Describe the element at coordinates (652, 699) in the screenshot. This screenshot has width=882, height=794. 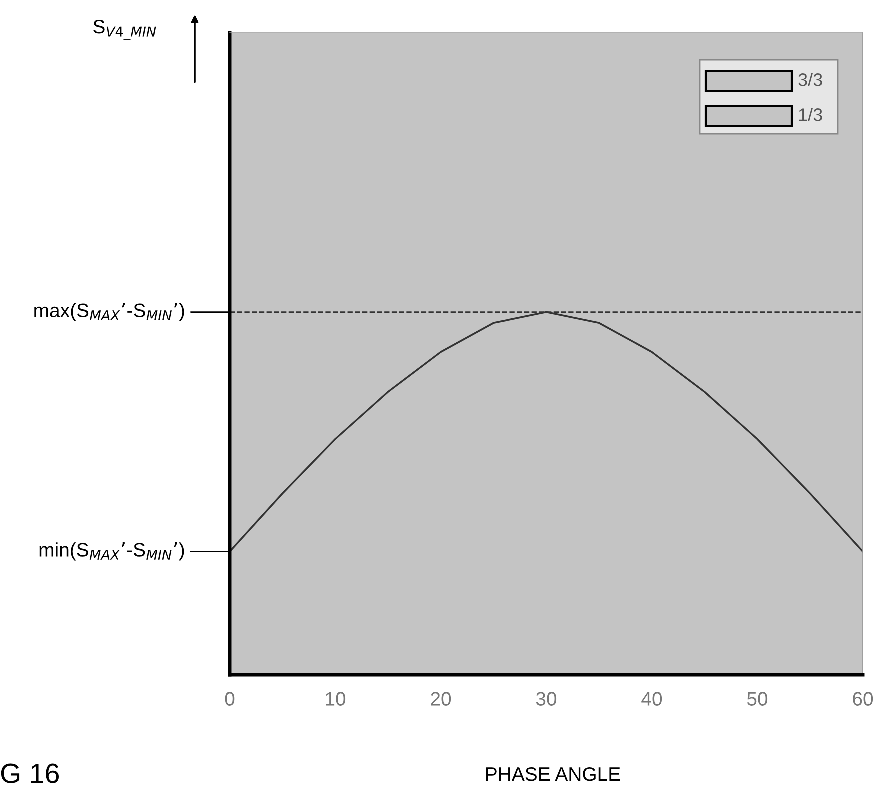
I see `x-tick-label: 40` at that location.